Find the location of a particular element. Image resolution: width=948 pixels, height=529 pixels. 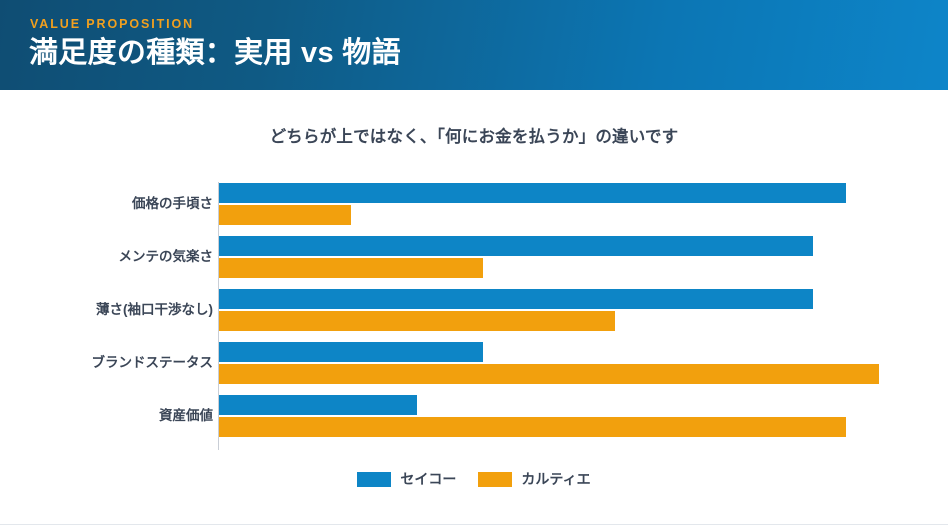

legend-entry: セイコー is located at coordinates (406, 479).